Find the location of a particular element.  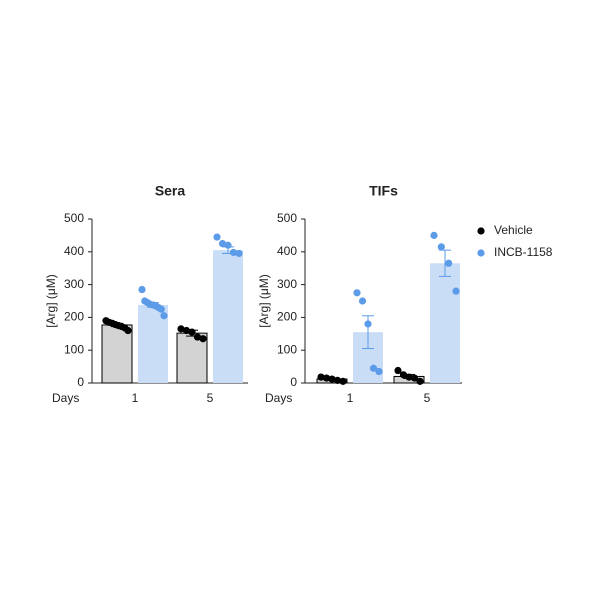

legend-label: INCB-1158 is located at coordinates (523, 252).